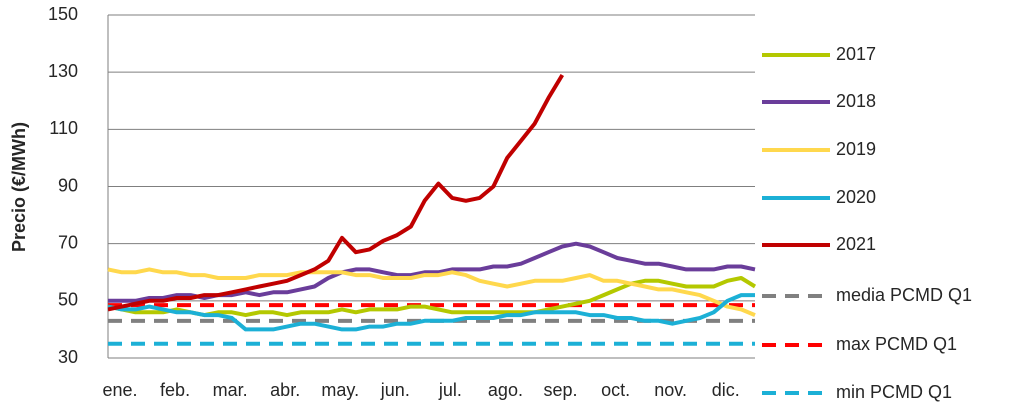 The width and height of the screenshot is (1015, 411). I want to click on legend-label: max PCMD Q1, so click(896, 344).